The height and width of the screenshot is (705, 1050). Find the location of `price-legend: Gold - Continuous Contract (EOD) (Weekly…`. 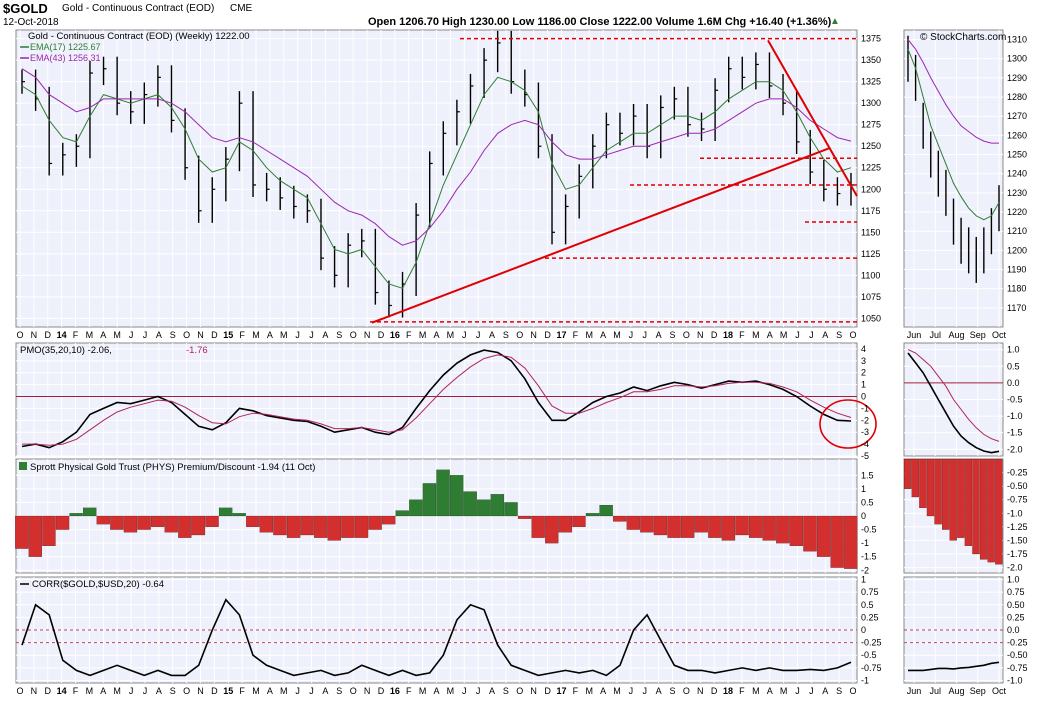

price-legend: Gold - Continuous Contract (EOD) (Weekly… is located at coordinates (139, 36).